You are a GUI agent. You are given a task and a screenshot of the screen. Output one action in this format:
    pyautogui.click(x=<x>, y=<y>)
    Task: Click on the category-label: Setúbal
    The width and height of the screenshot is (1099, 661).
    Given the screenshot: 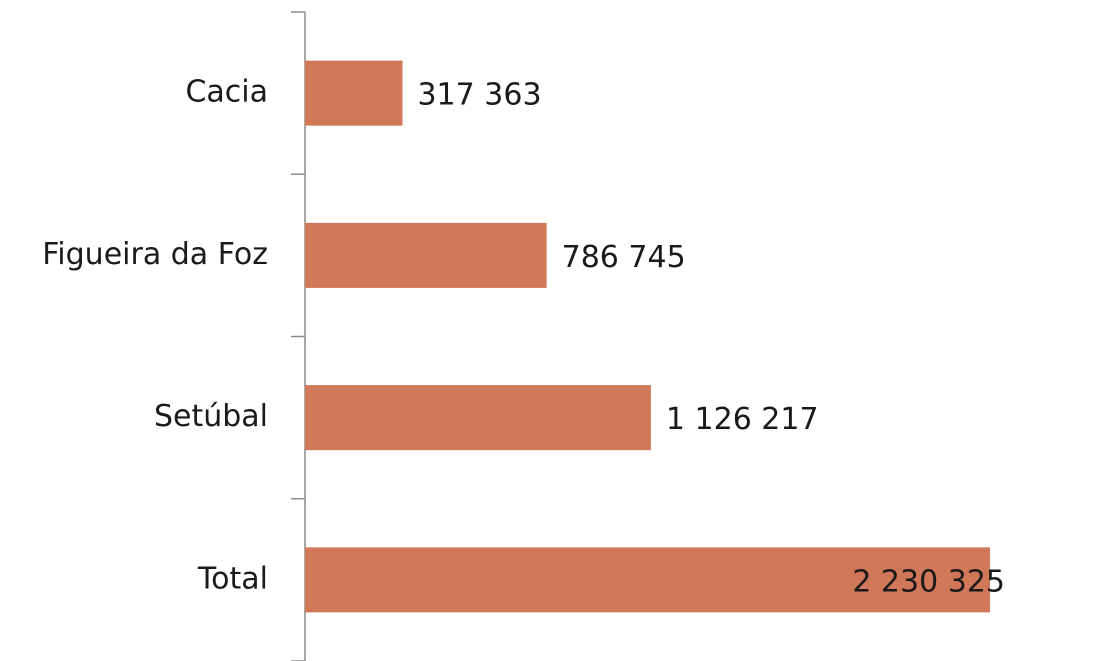 What is the action you would take?
    pyautogui.click(x=211, y=416)
    